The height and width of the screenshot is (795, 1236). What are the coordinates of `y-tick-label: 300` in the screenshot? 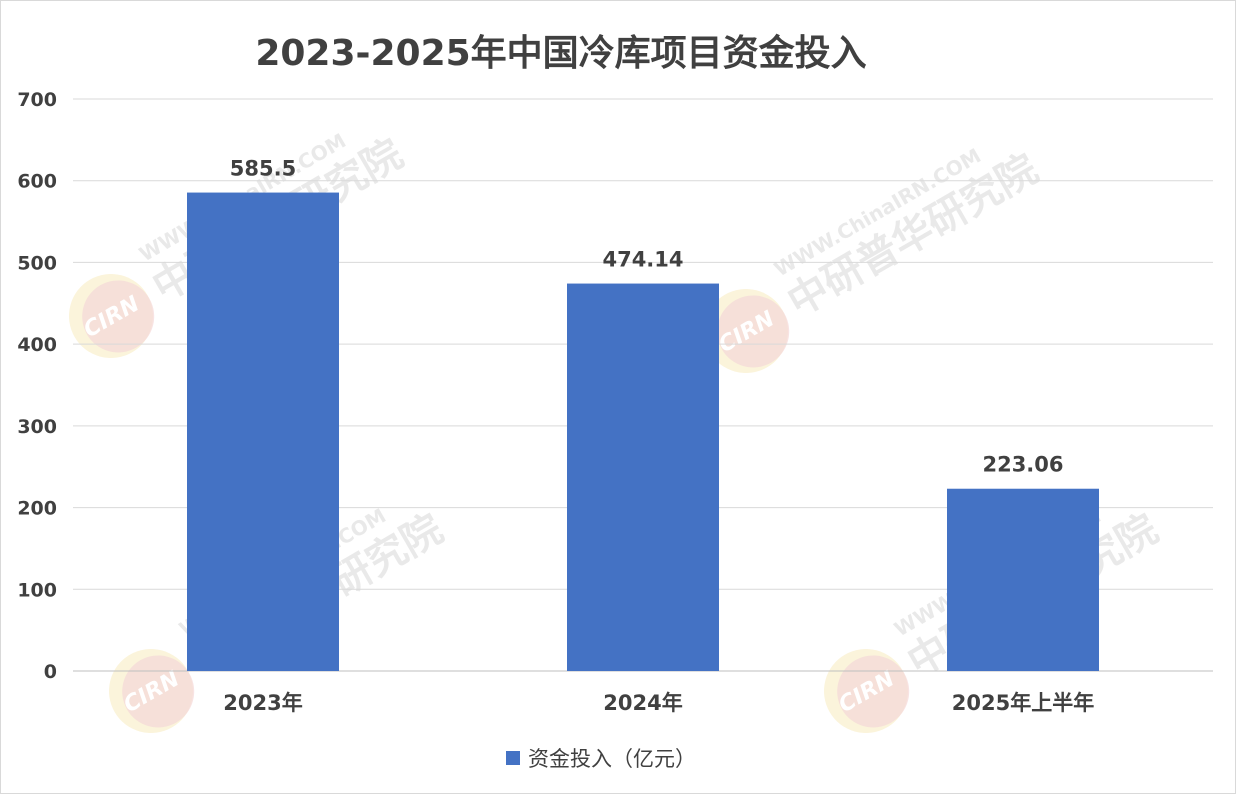 It's located at (37, 427).